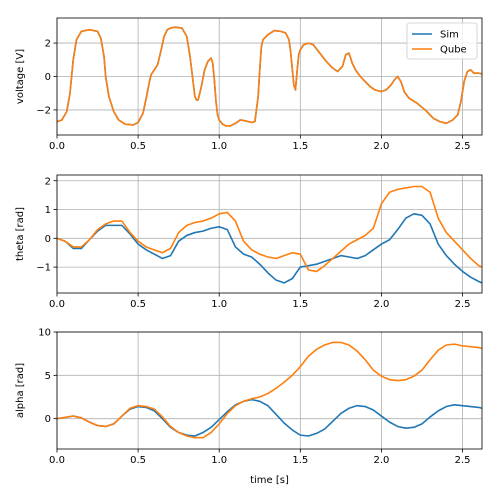 The height and width of the screenshot is (500, 500). I want to click on series-line-sim, so click(269, 248).